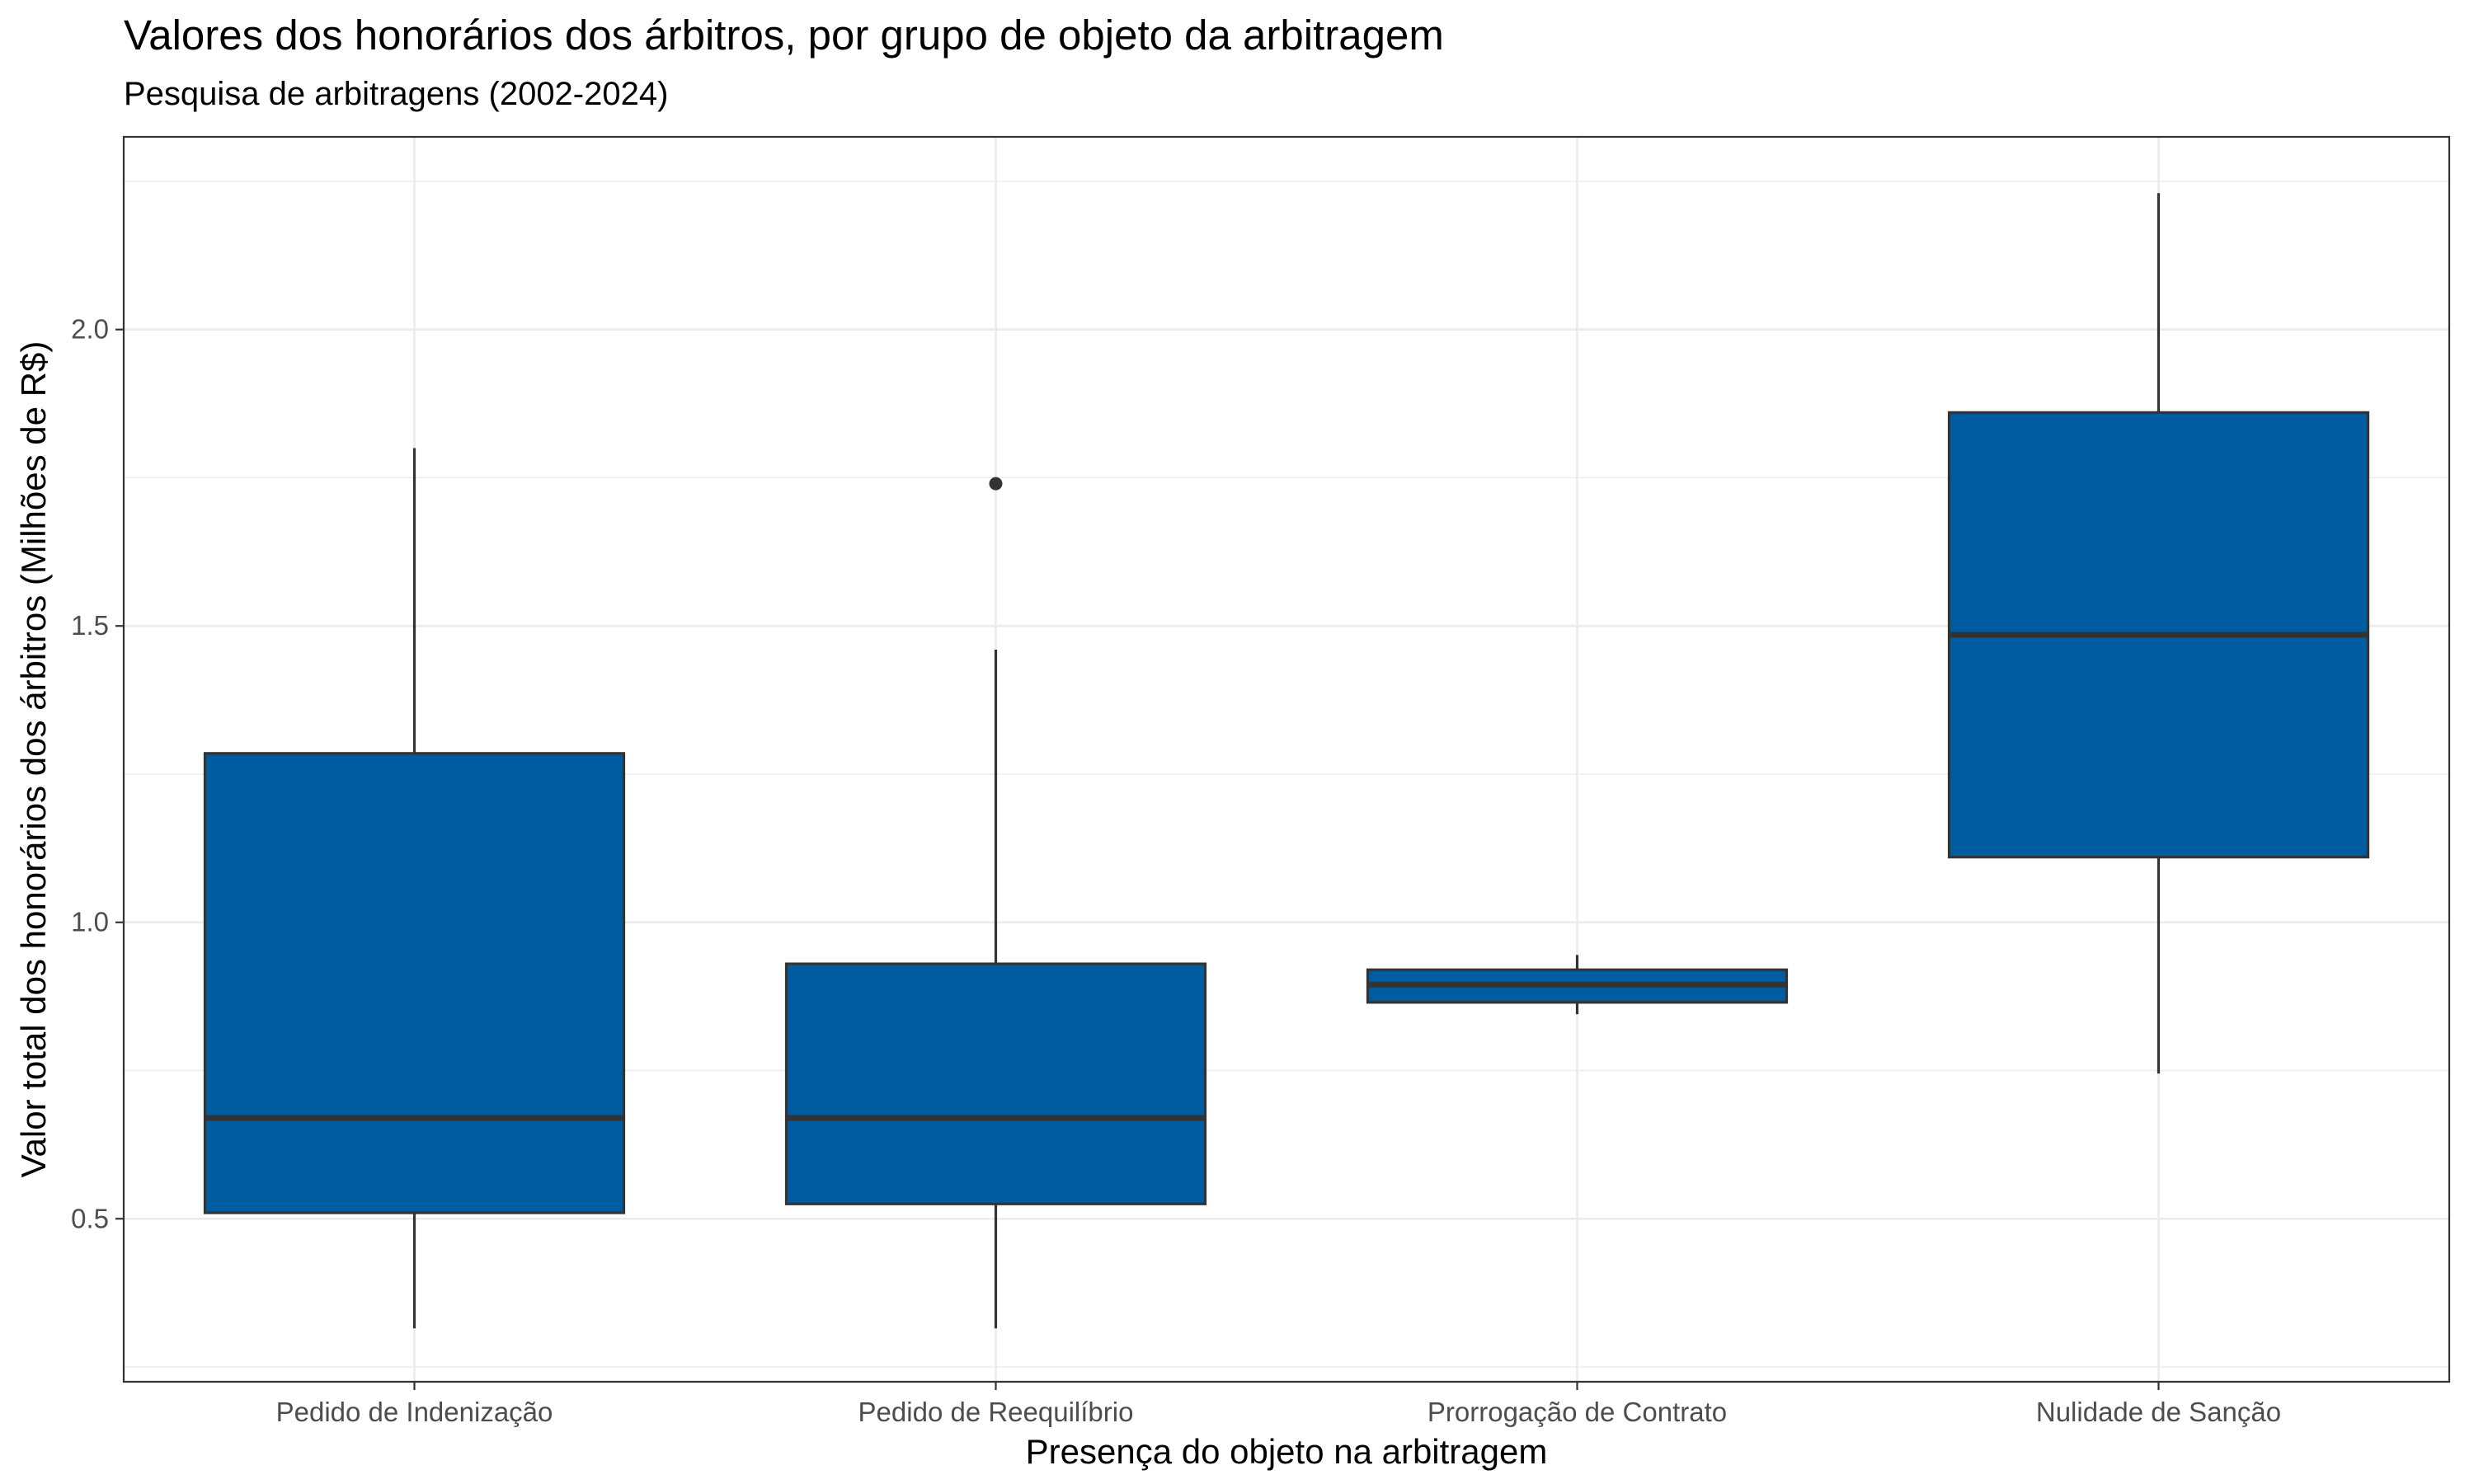  What do you see at coordinates (414, 1412) in the screenshot?
I see `x-tick-label: Pedido de Indenização` at bounding box center [414, 1412].